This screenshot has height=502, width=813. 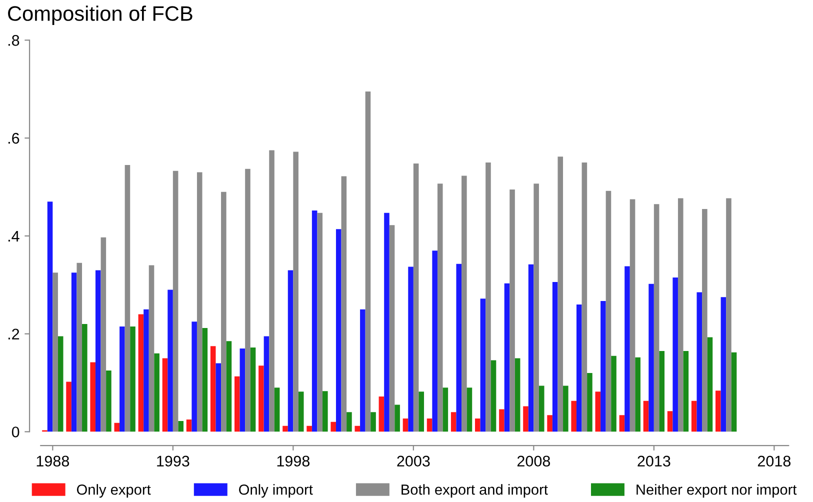 I want to click on x-tick-label: 2003, so click(x=413, y=461).